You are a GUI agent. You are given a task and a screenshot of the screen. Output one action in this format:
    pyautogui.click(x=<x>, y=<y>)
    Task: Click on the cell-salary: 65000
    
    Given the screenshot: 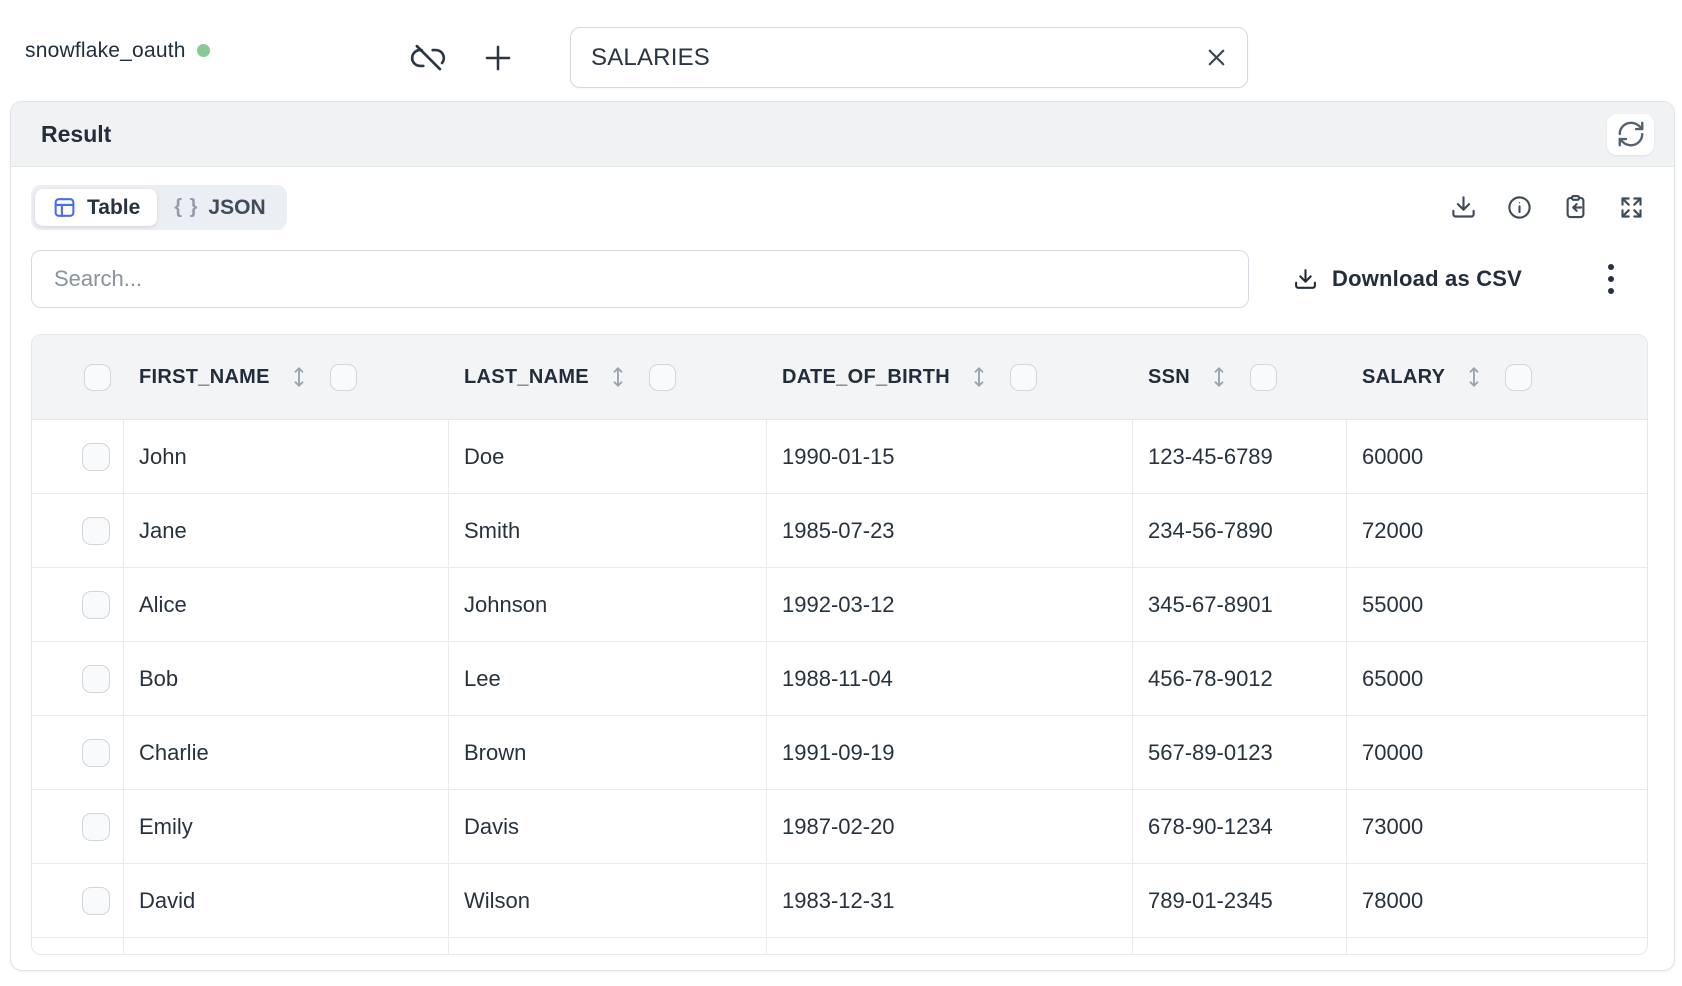 What is the action you would take?
    pyautogui.click(x=1393, y=678)
    